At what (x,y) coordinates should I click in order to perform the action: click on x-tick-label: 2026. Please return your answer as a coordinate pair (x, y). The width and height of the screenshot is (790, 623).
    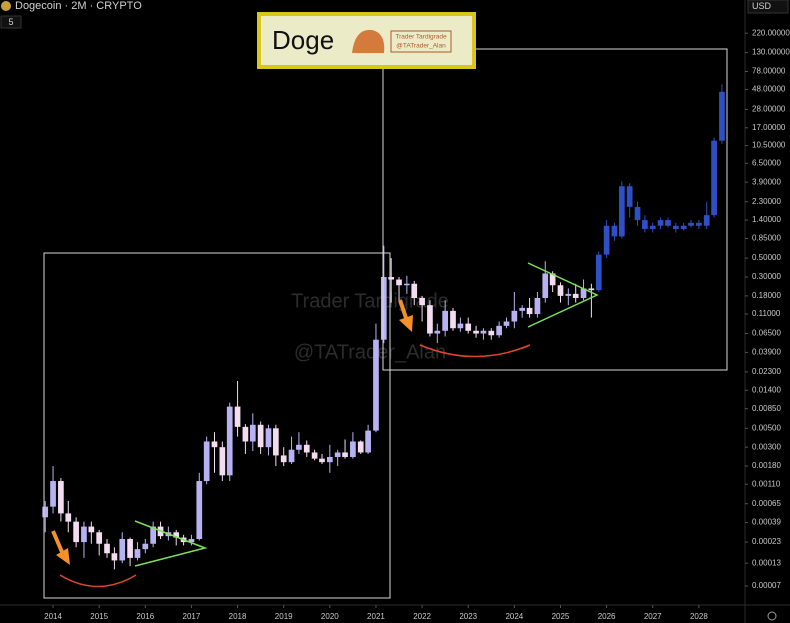
    Looking at the image, I should click on (607, 616).